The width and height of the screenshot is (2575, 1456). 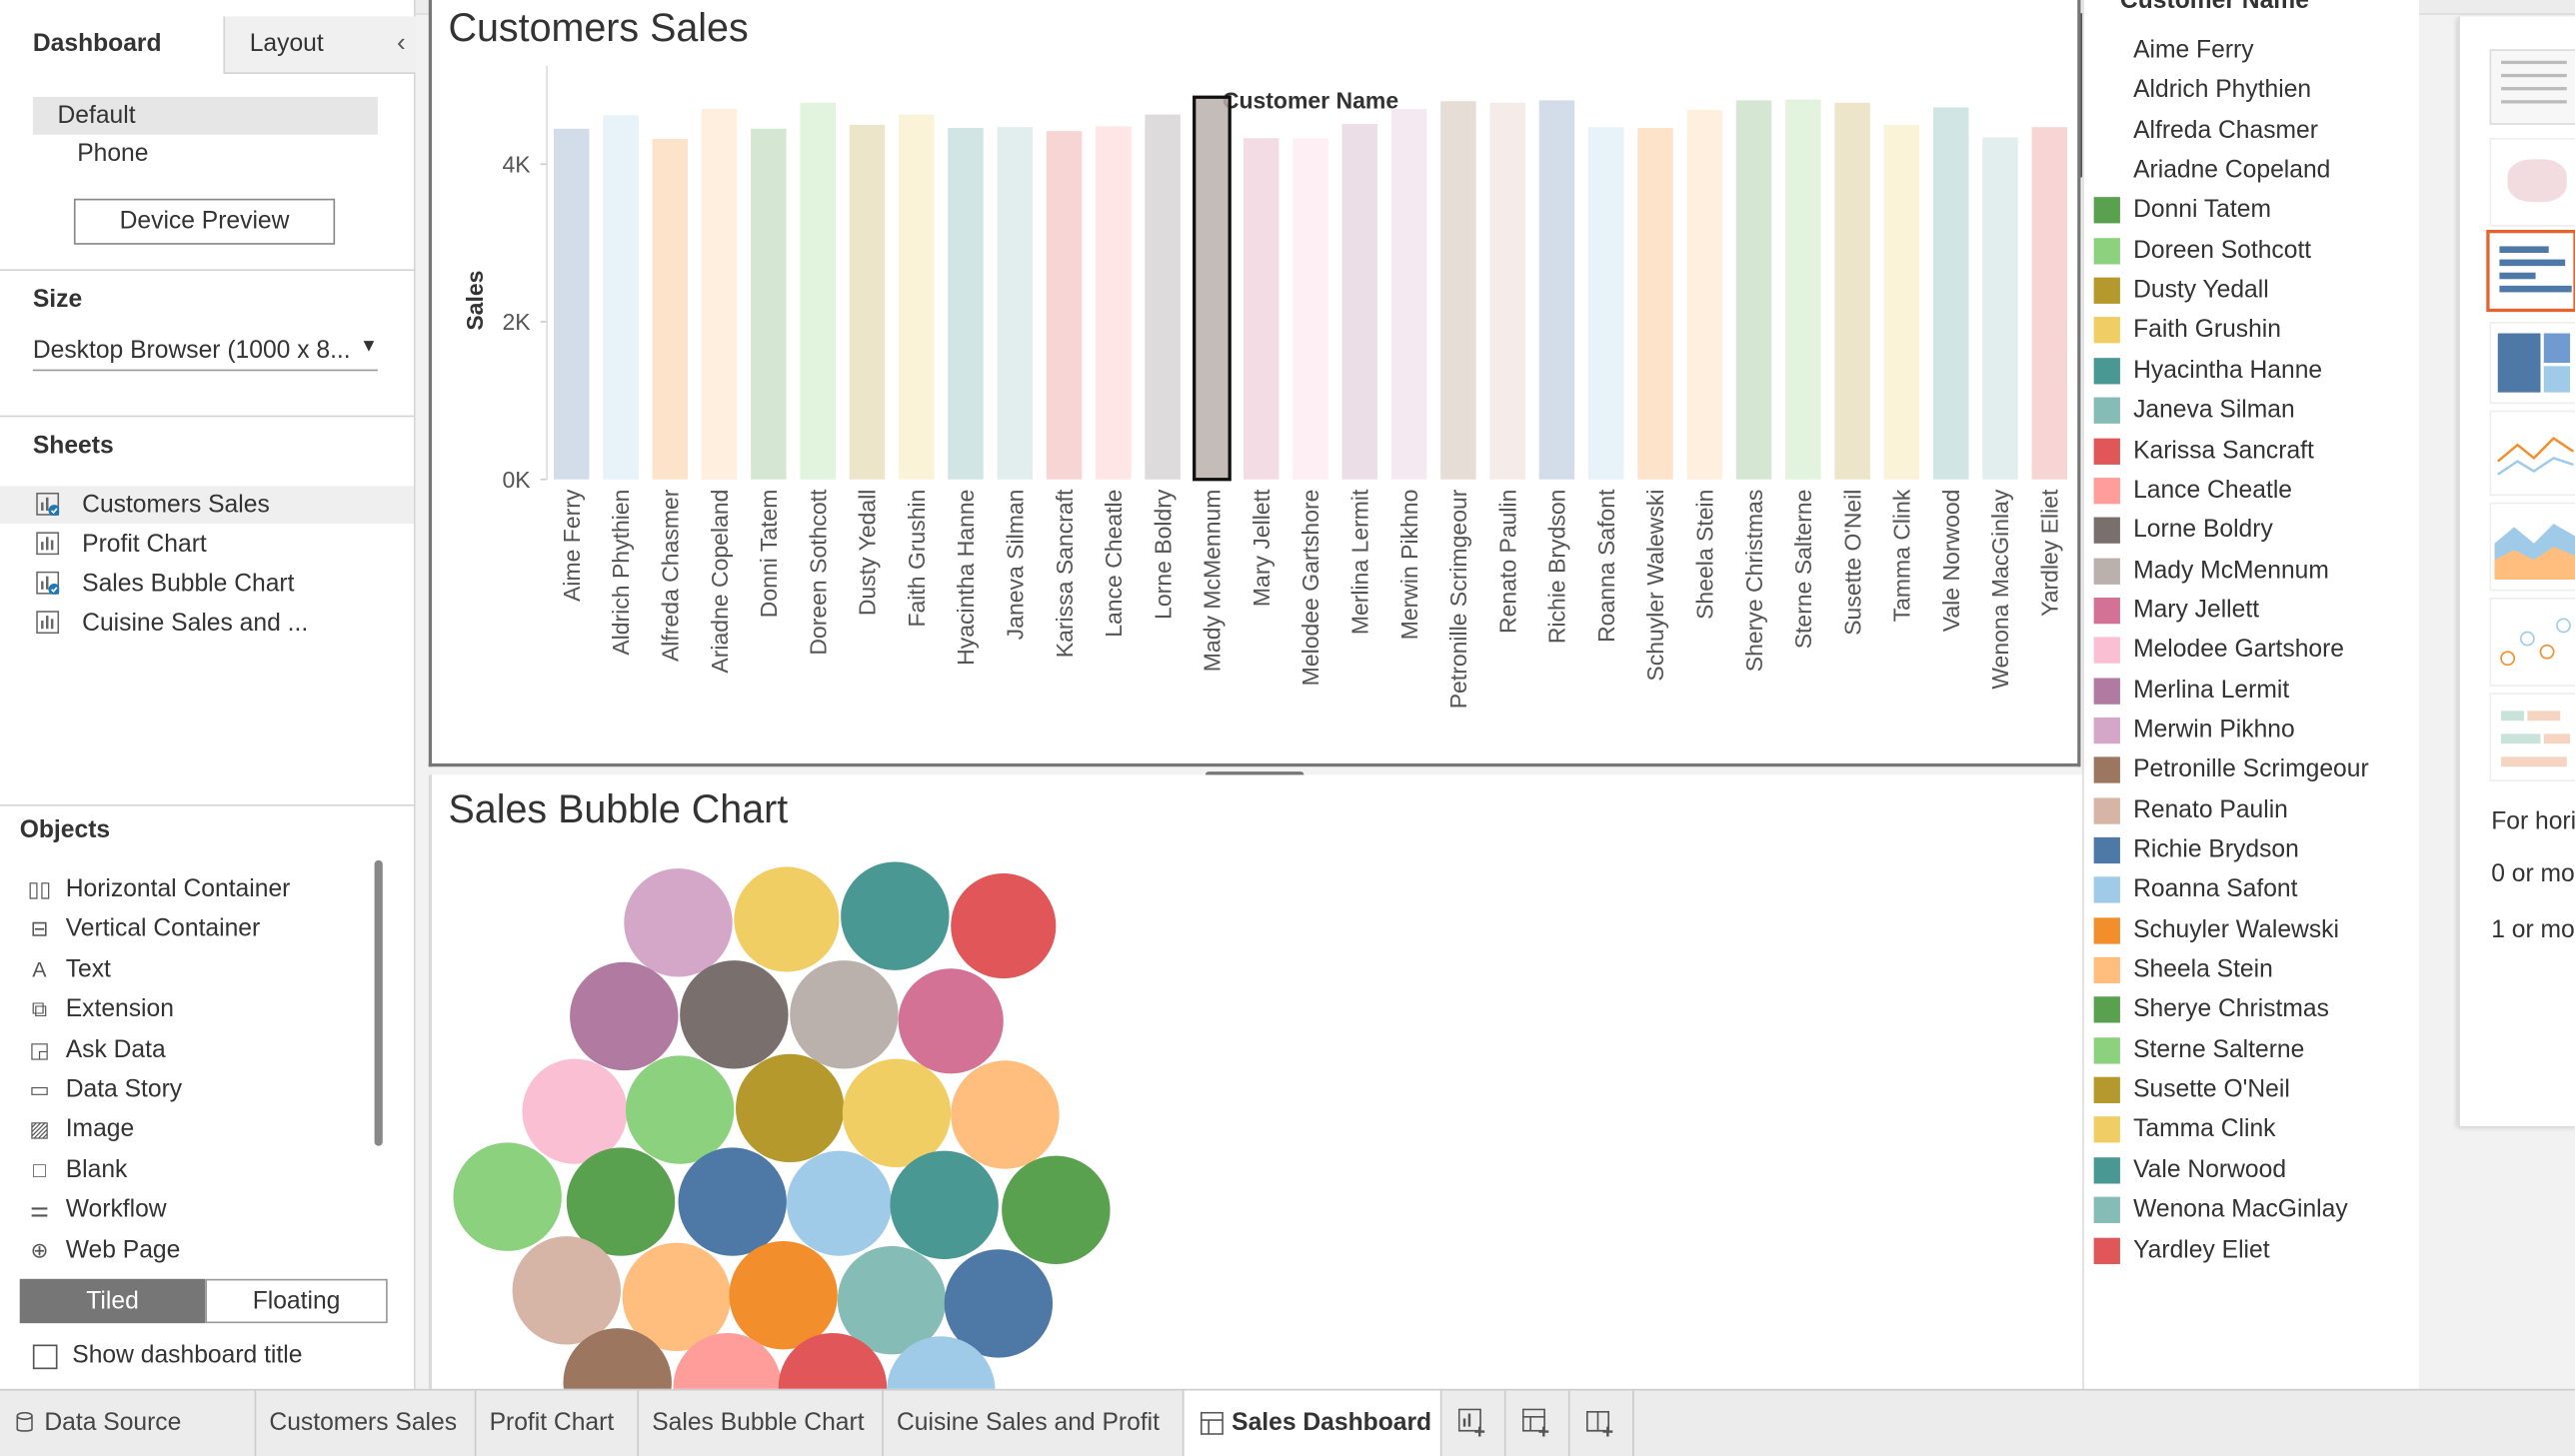 I want to click on dropdown-arrow-icon: ▼, so click(x=368, y=346).